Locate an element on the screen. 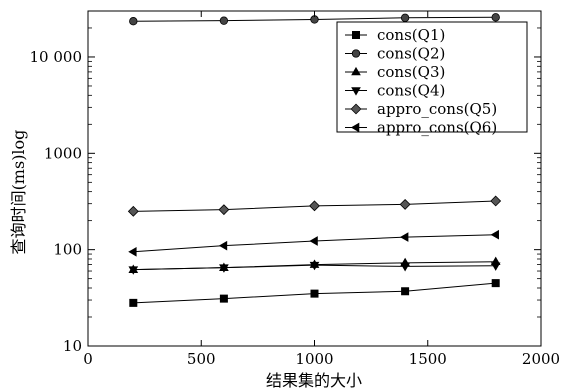 The image size is (561, 390). legend-label: cons(Q4) is located at coordinates (411, 91).